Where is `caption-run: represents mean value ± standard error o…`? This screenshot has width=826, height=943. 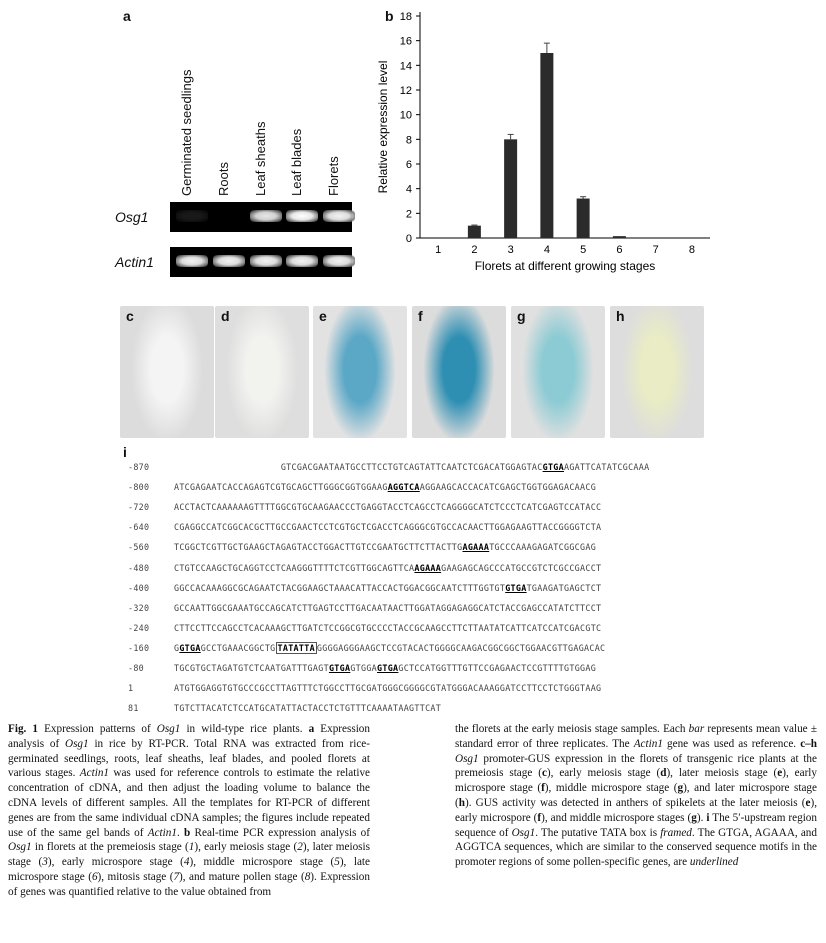 caption-run: represents mean value ± standard error o… is located at coordinates (636, 736).